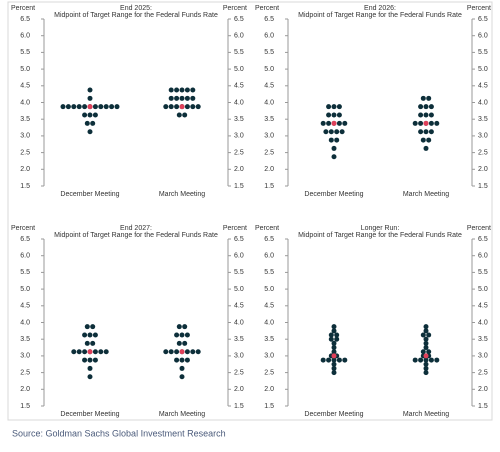 Image resolution: width=500 pixels, height=452 pixels. Describe the element at coordinates (380, 8) in the screenshot. I see `panel-title: End 2026:` at that location.